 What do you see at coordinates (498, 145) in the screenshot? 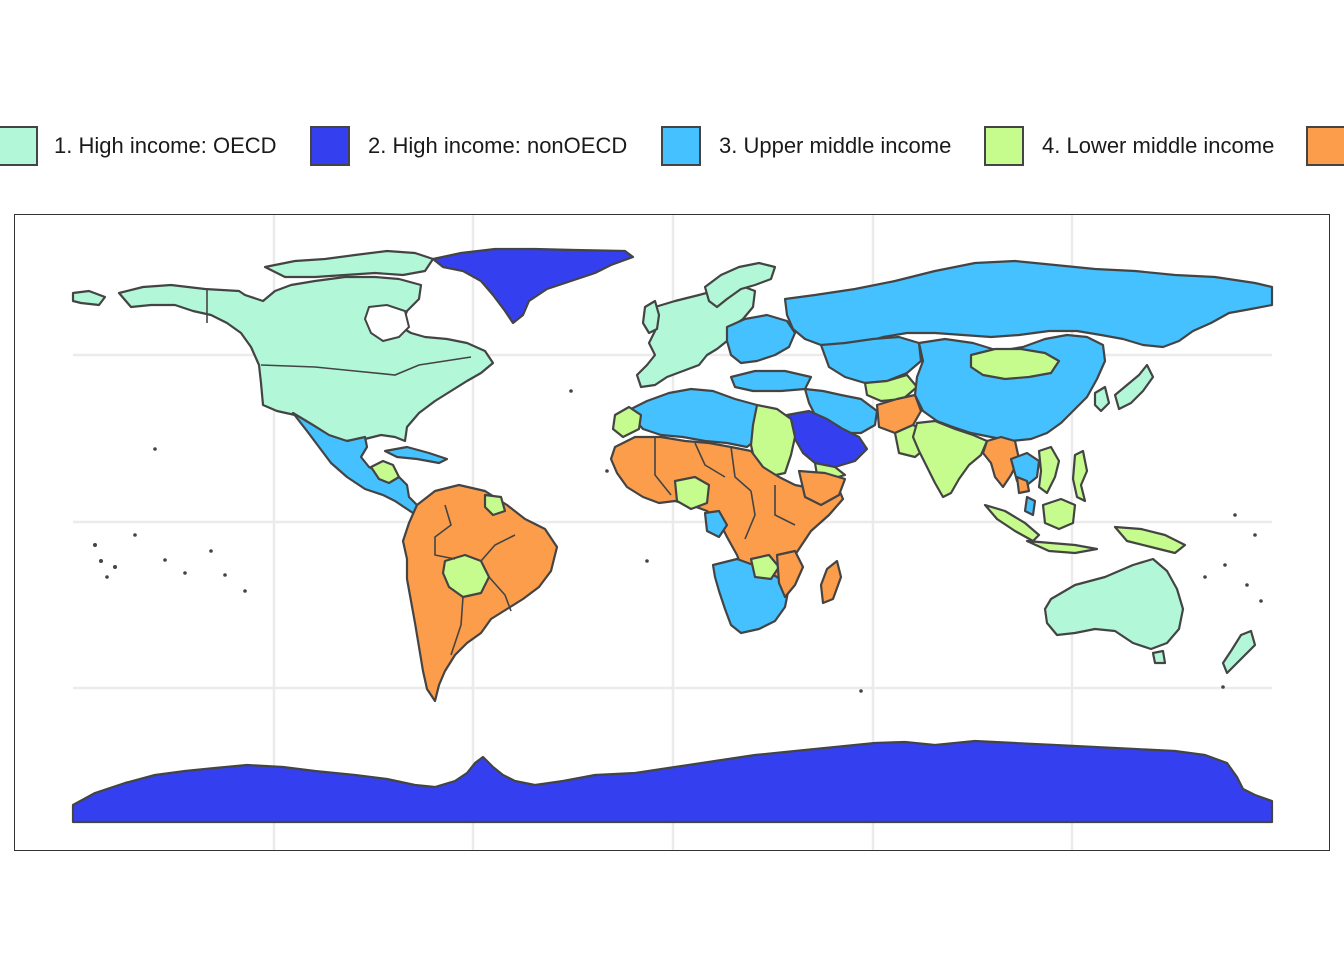
I see `legend-label-high-income-nonoecd: 2. High income: nonOECD` at bounding box center [498, 145].